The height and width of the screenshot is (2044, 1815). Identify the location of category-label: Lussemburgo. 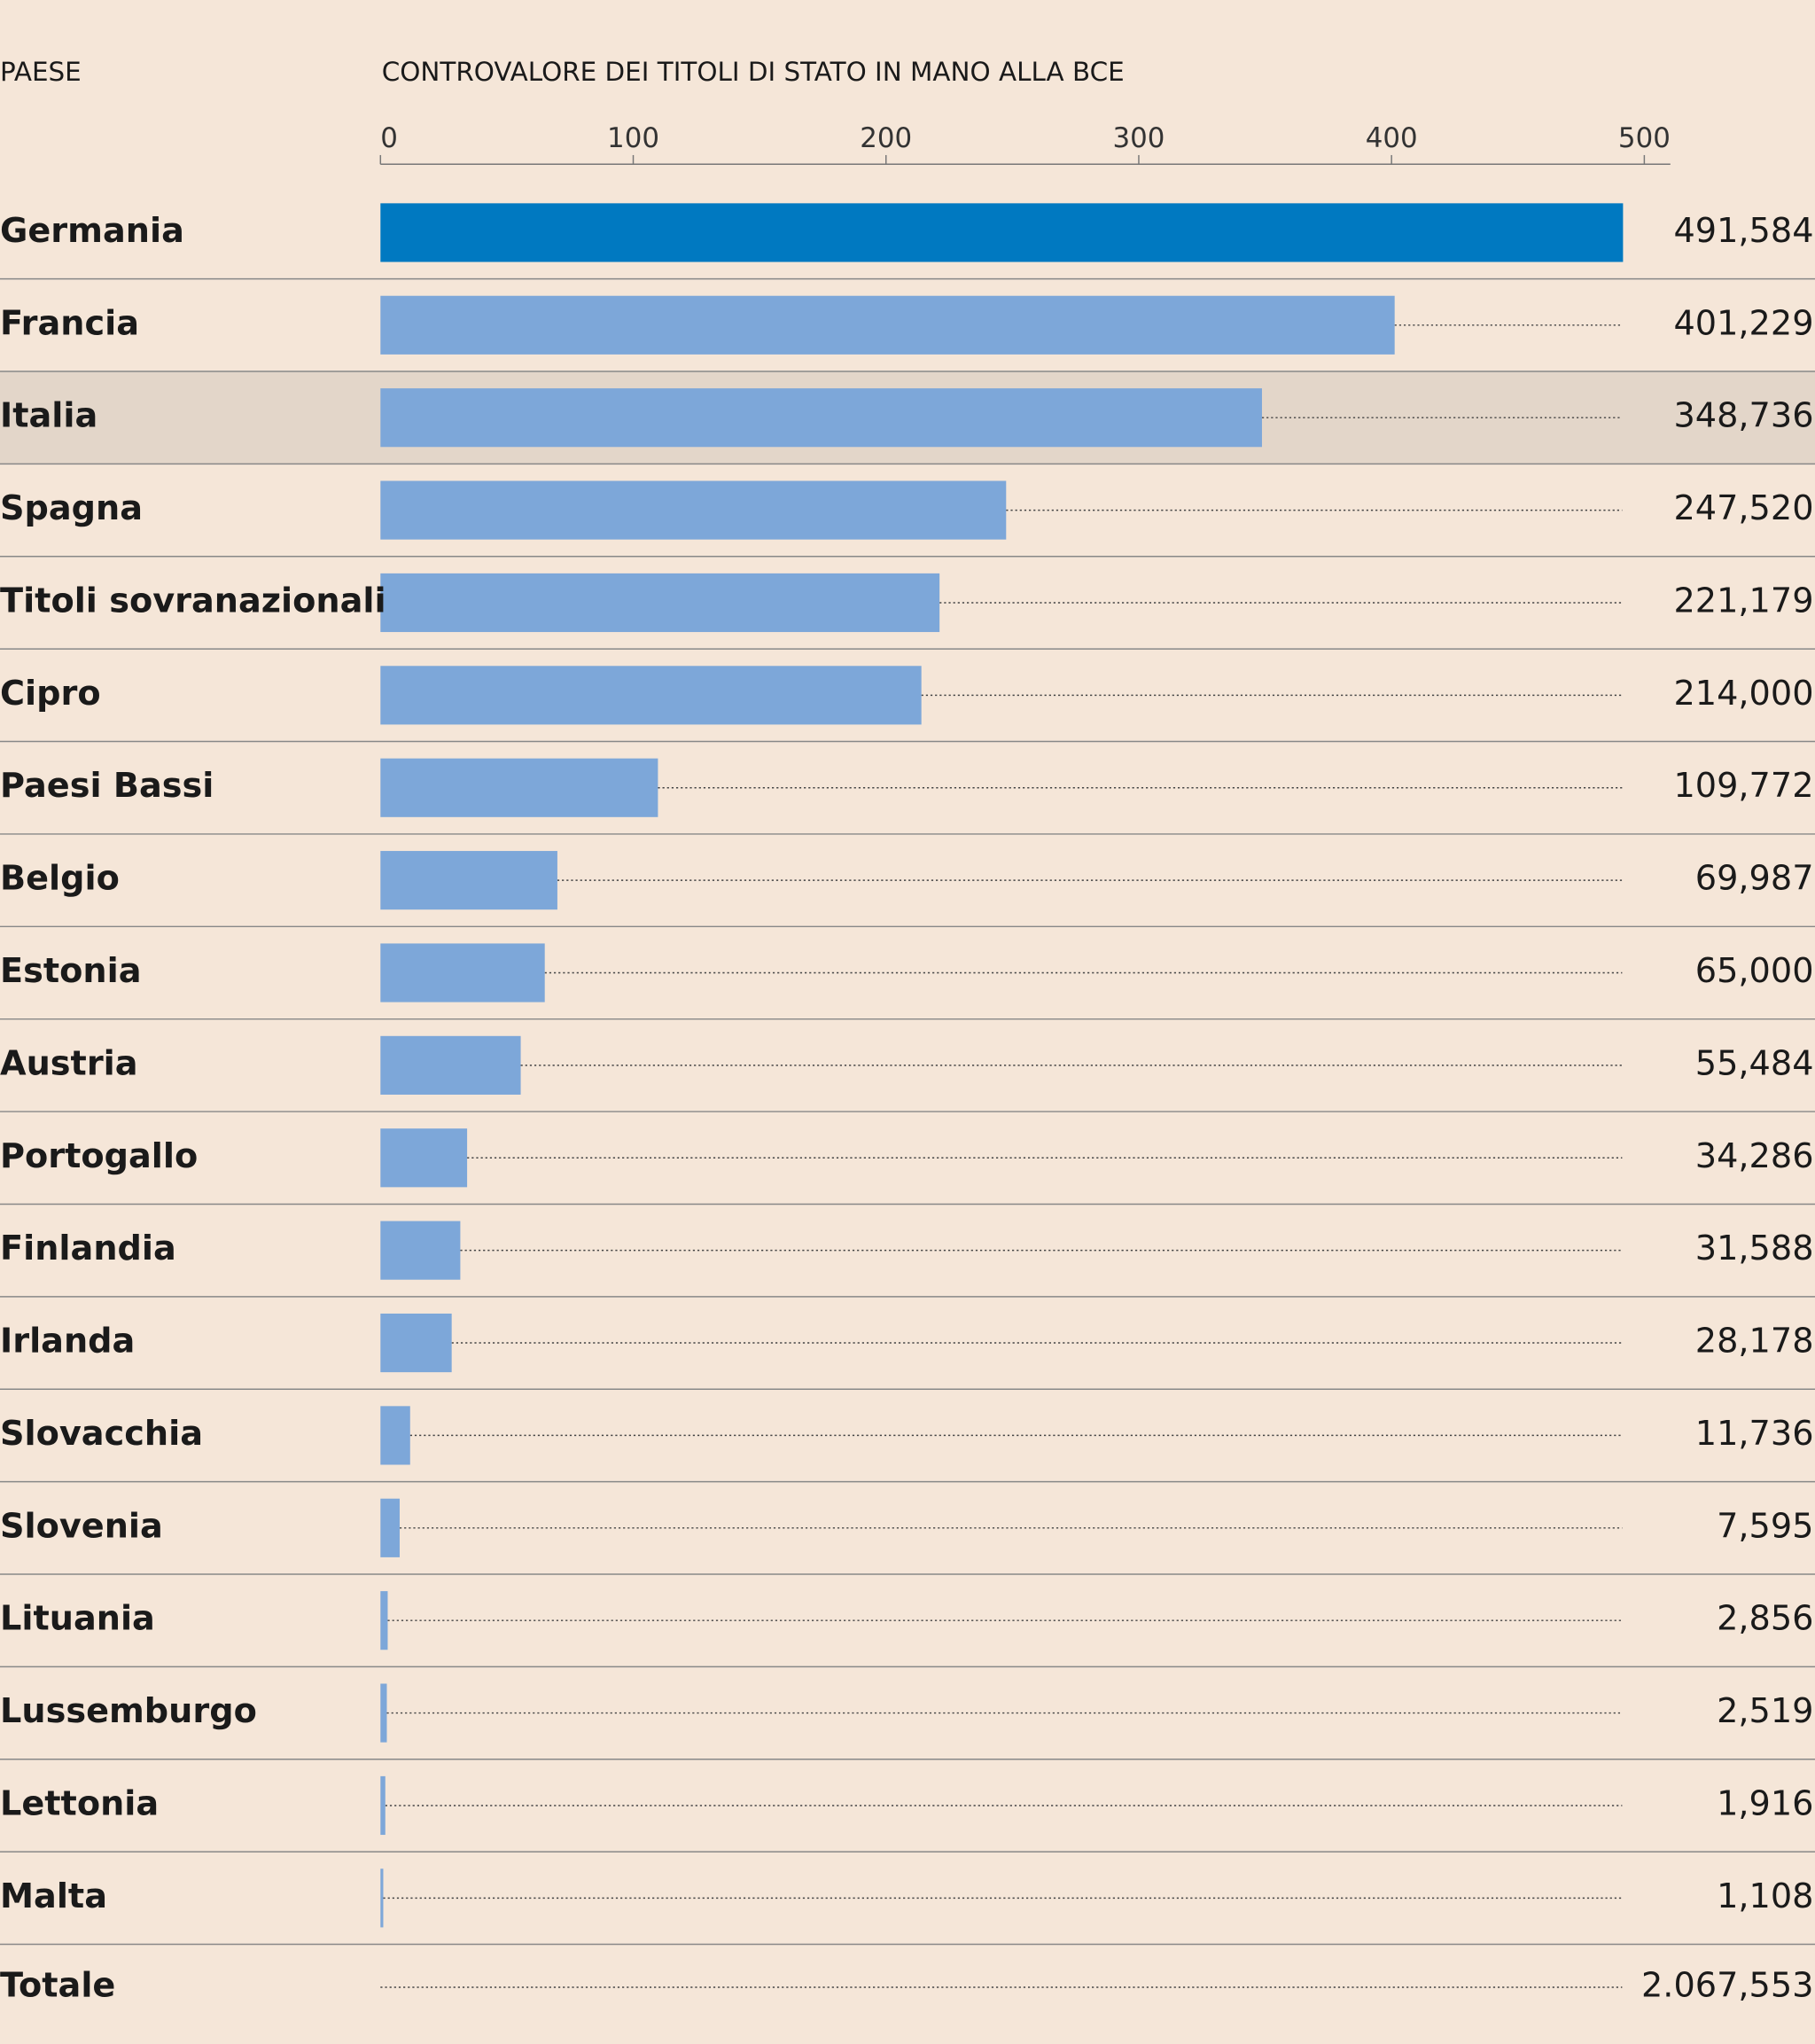
(128, 1711).